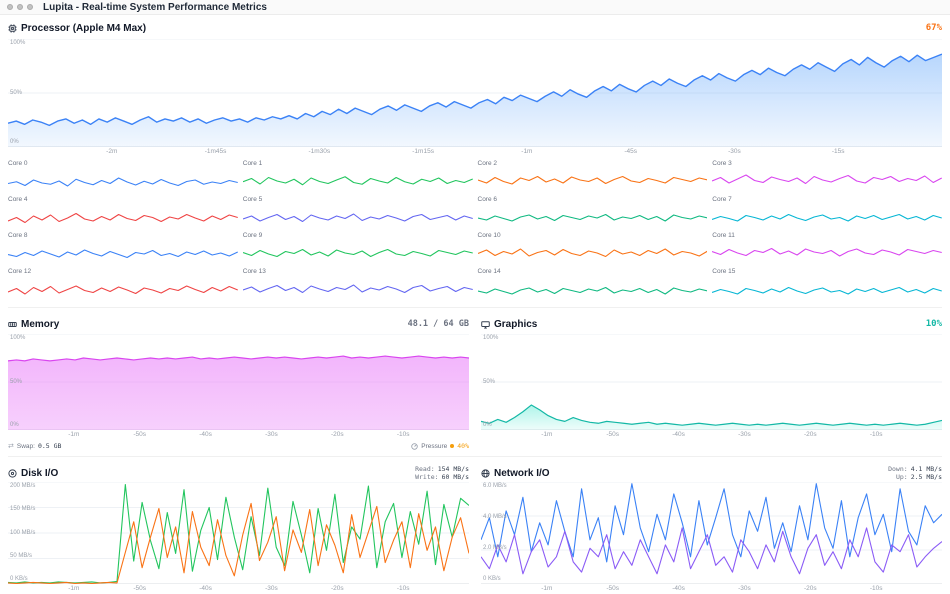 This screenshot has width=950, height=594. I want to click on core-cell: Core 10, so click(592, 248).